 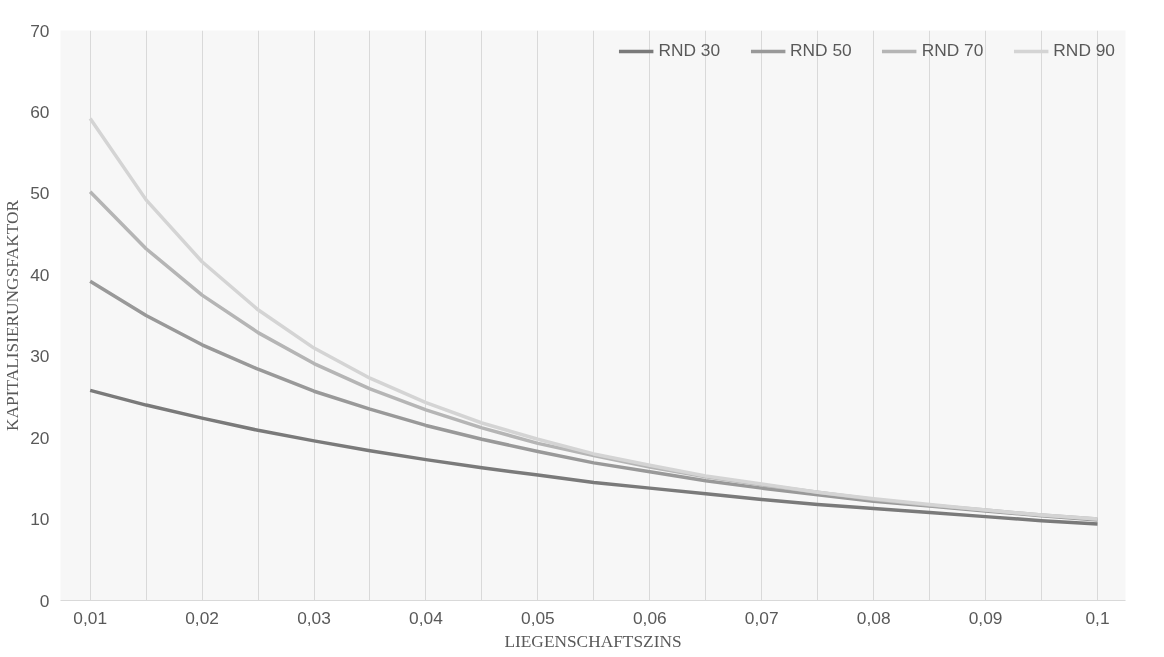 What do you see at coordinates (538, 617) in the screenshot?
I see `x-tick-label: 0,05` at bounding box center [538, 617].